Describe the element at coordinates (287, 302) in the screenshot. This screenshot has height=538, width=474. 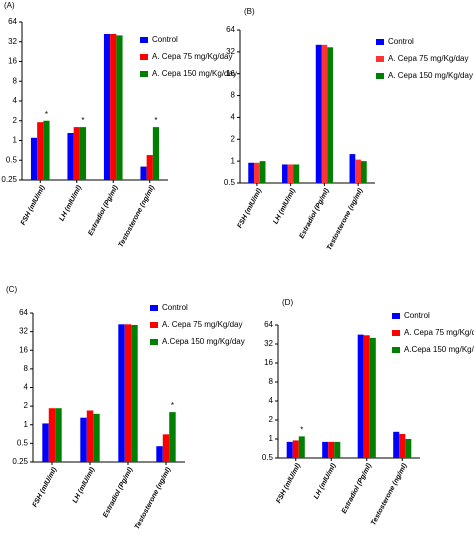
I see `panel-label: (D)` at that location.